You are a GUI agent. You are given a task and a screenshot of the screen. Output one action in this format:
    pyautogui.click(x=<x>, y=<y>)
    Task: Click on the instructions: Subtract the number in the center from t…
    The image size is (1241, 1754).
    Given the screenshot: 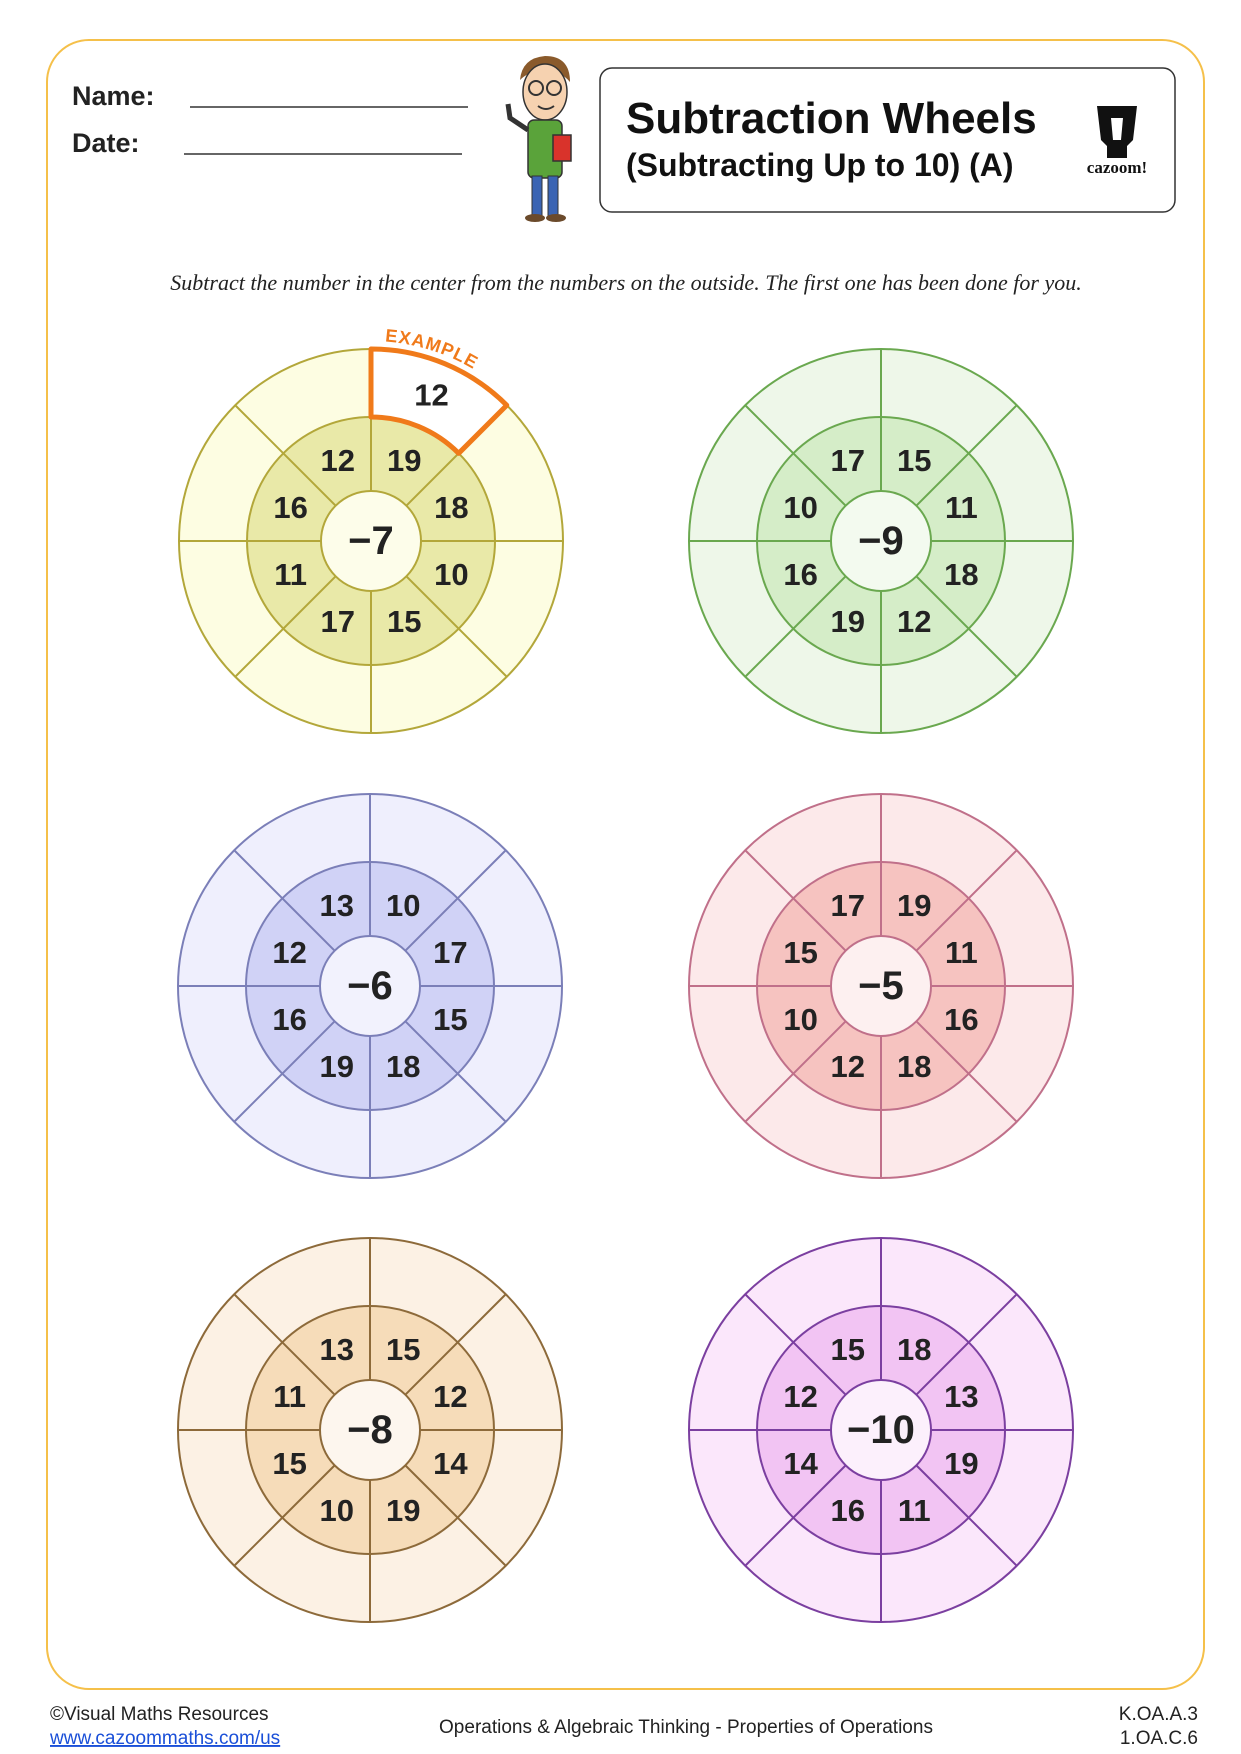 What is the action you would take?
    pyautogui.click(x=625, y=282)
    